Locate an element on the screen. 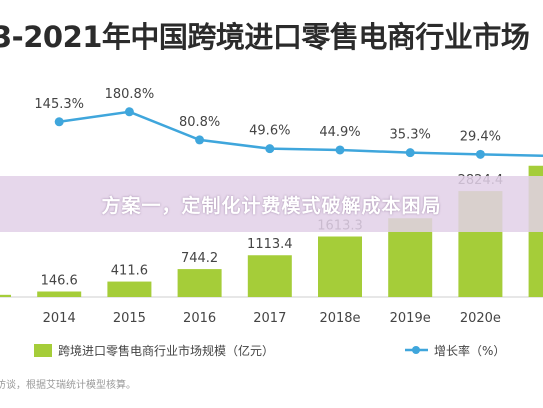 The width and height of the screenshot is (543, 408). x-tick-2019e: 2019e is located at coordinates (410, 318).